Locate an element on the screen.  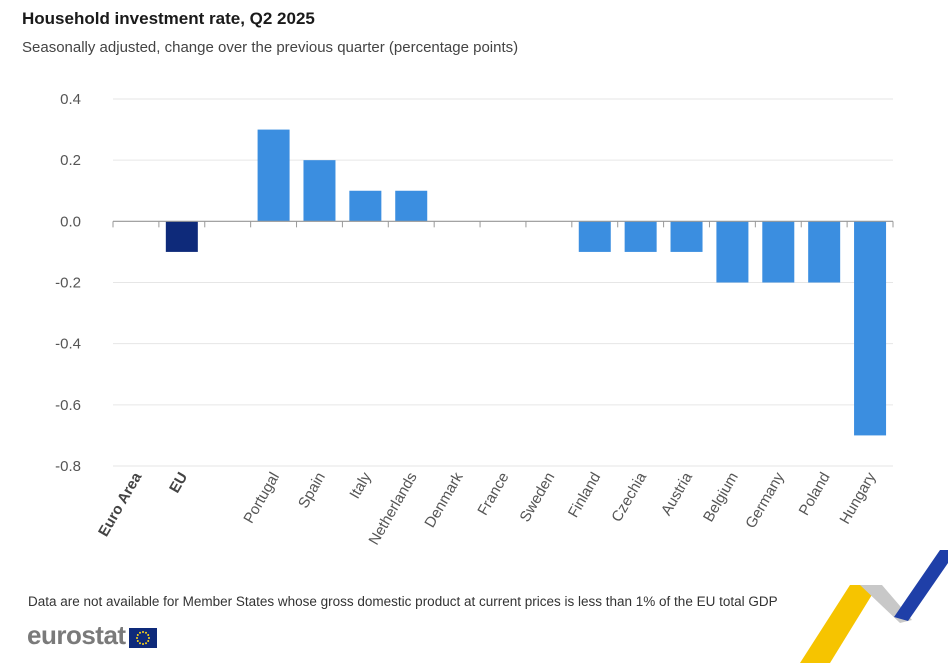
x-tick-label: Spain is located at coordinates (312, 491).